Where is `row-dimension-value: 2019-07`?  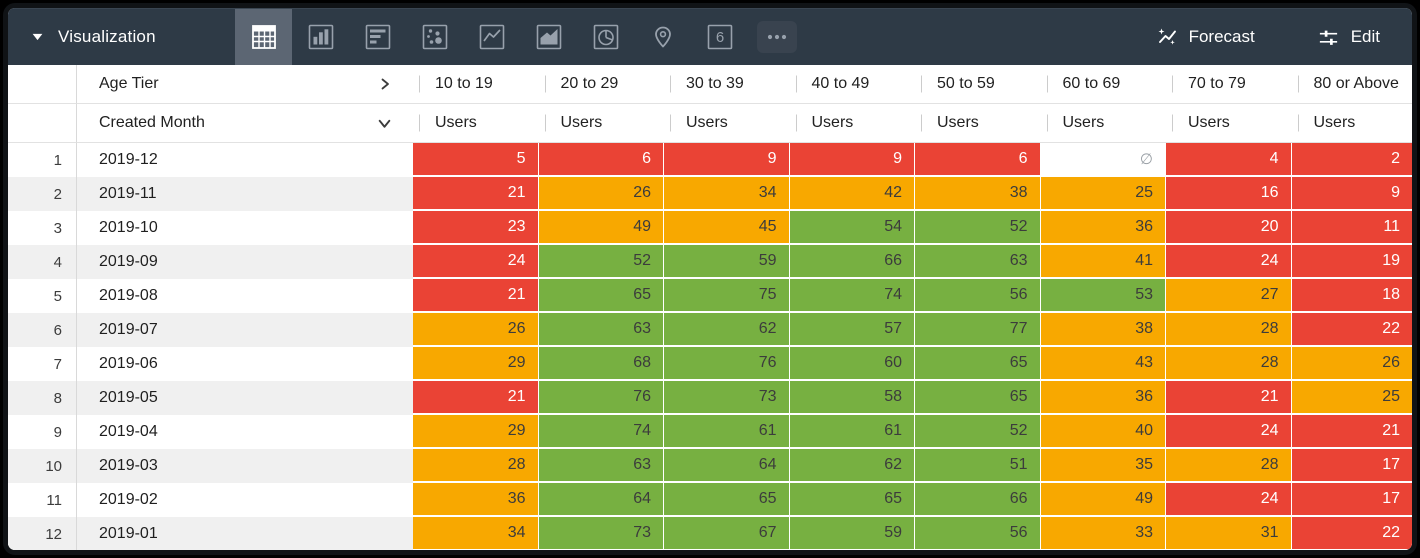 row-dimension-value: 2019-07 is located at coordinates (244, 330).